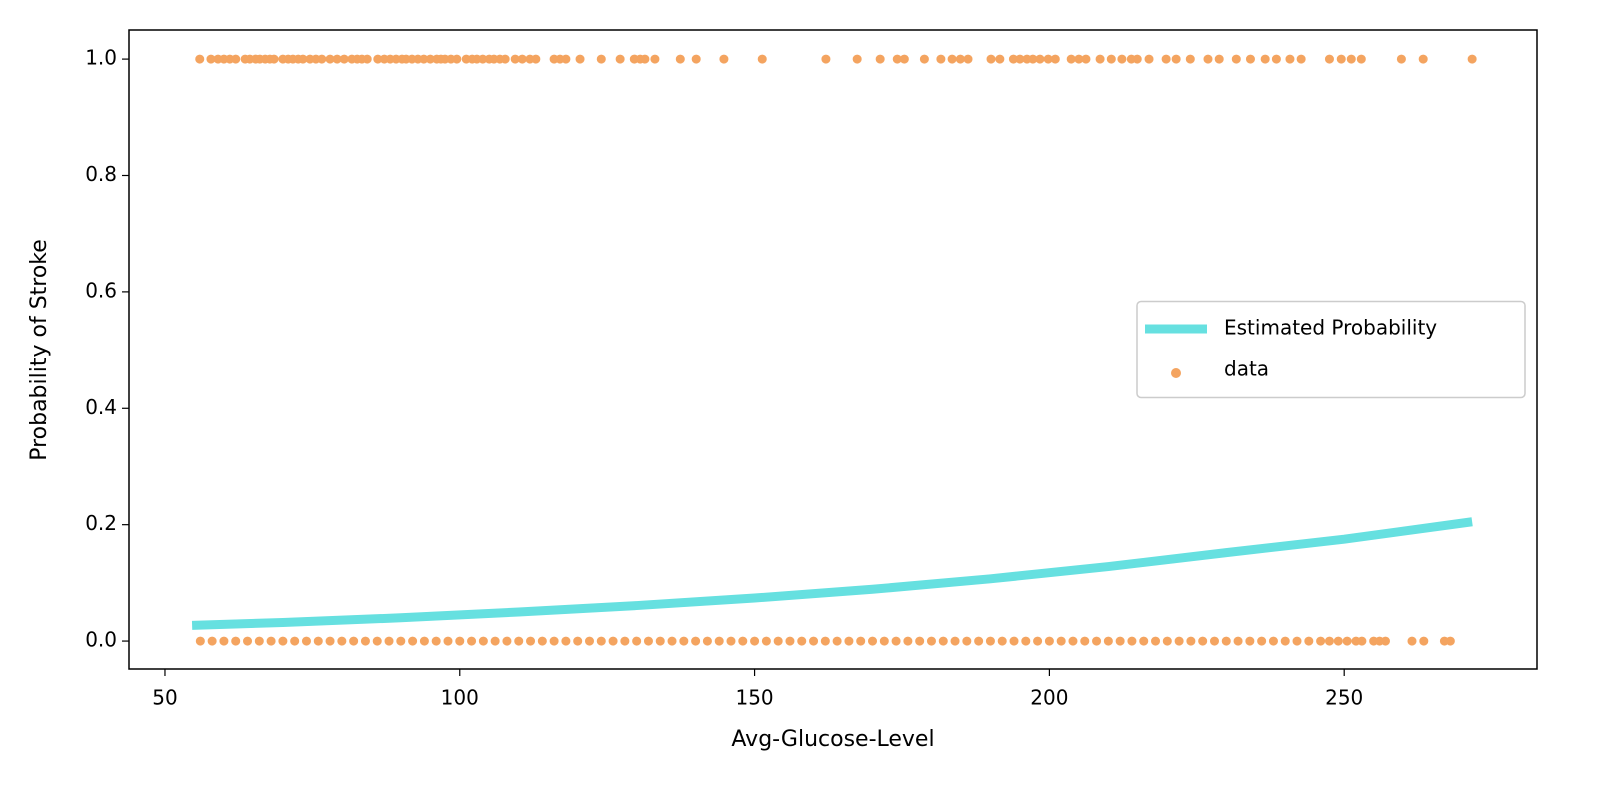 Image resolution: width=1600 pixels, height=800 pixels. Describe the element at coordinates (101, 407) in the screenshot. I see `y-tick-label: 0.4` at that location.